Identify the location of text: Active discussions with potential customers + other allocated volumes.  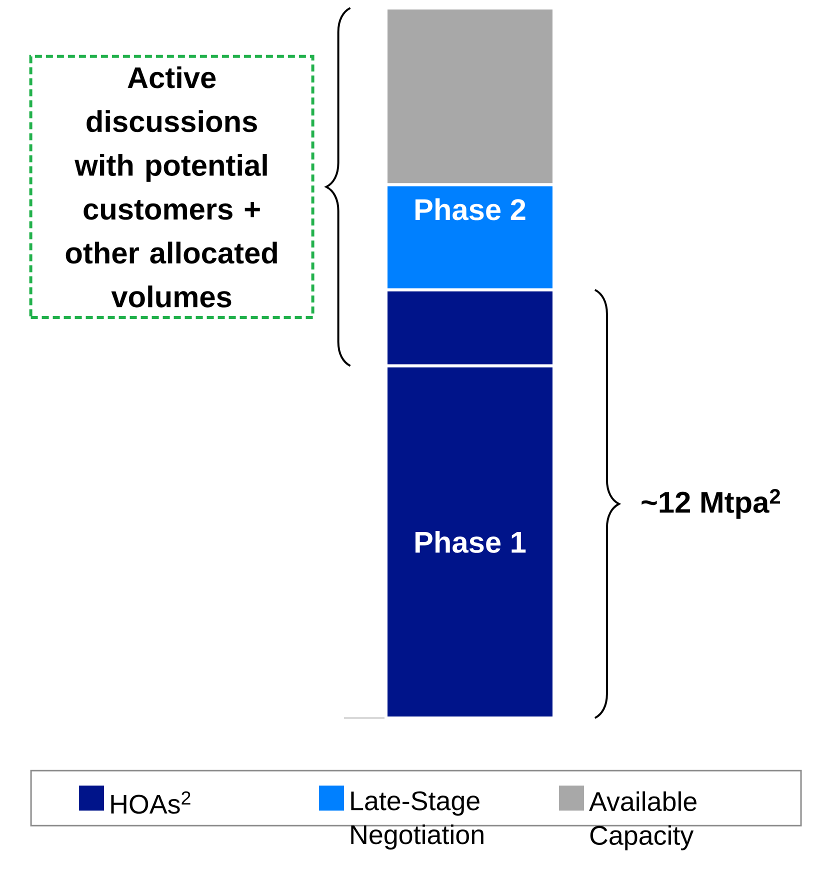
(171, 187).